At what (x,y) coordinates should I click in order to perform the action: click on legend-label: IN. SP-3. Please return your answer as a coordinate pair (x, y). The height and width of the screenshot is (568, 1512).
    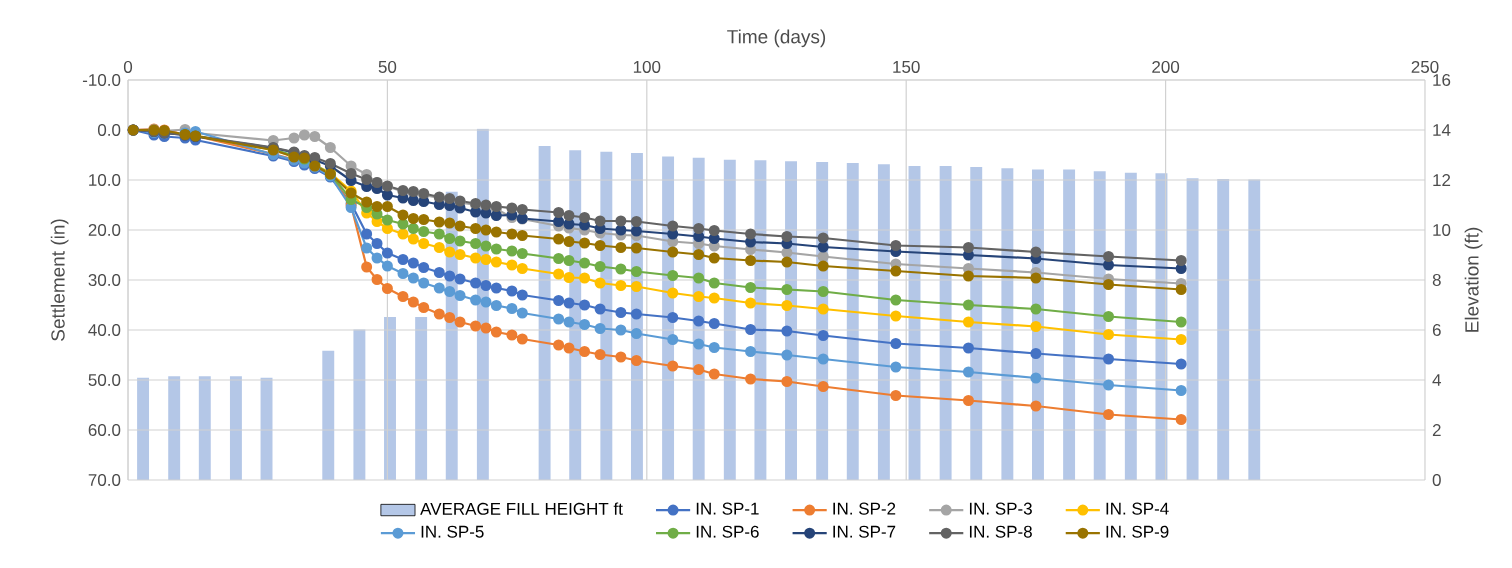
    Looking at the image, I should click on (1000, 508).